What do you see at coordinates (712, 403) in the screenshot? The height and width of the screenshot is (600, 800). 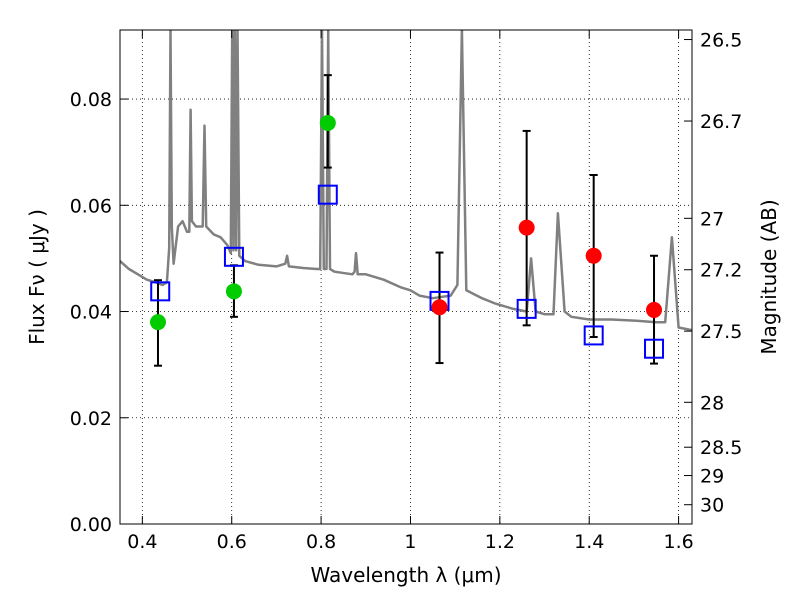 I see `y2-tick-label: 28` at bounding box center [712, 403].